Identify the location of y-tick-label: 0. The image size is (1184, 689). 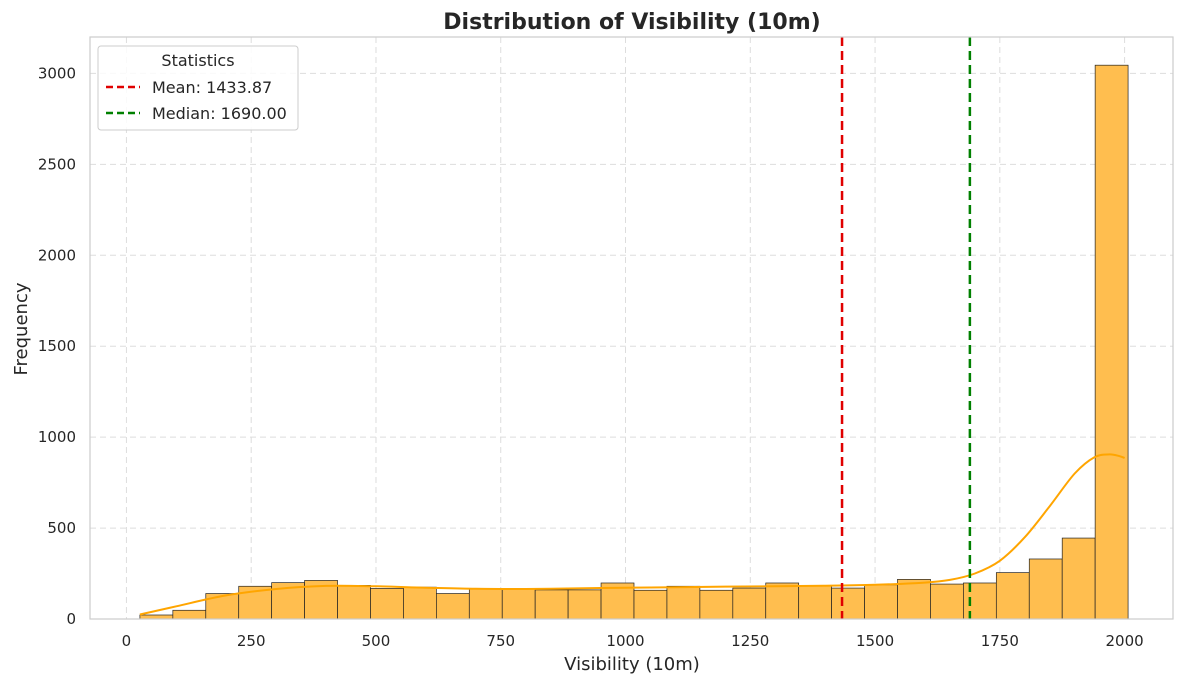
(71, 619).